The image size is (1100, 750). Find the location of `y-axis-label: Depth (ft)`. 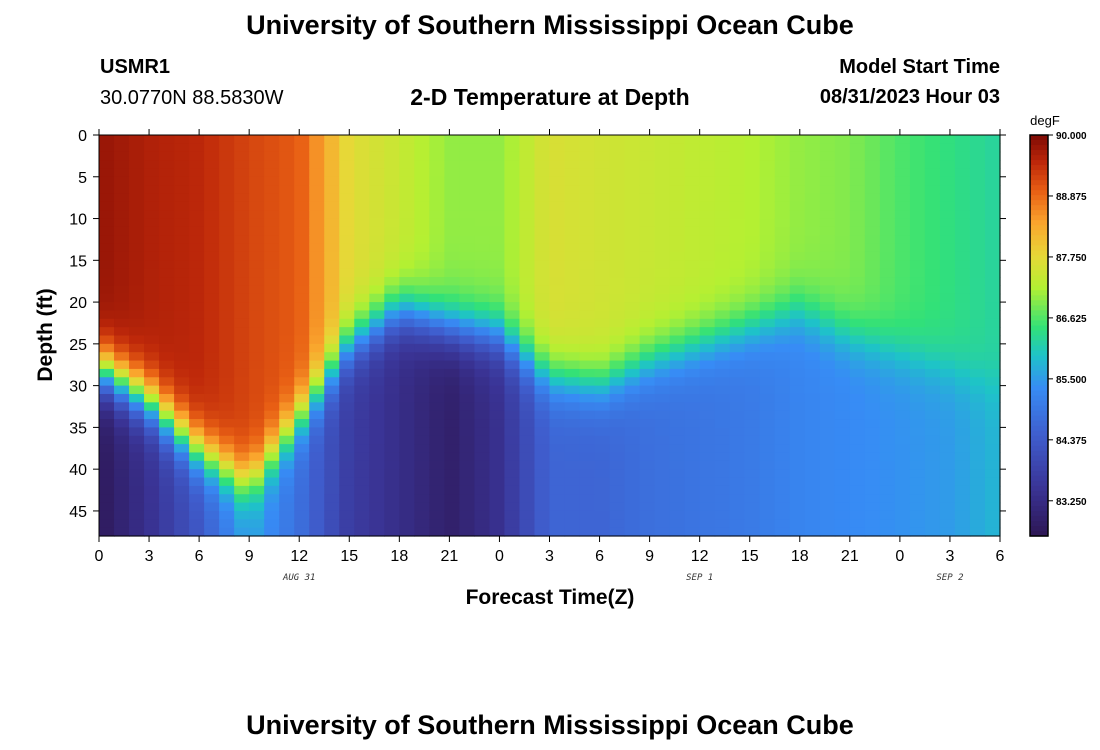

y-axis-label: Depth (ft) is located at coordinates (45, 334).